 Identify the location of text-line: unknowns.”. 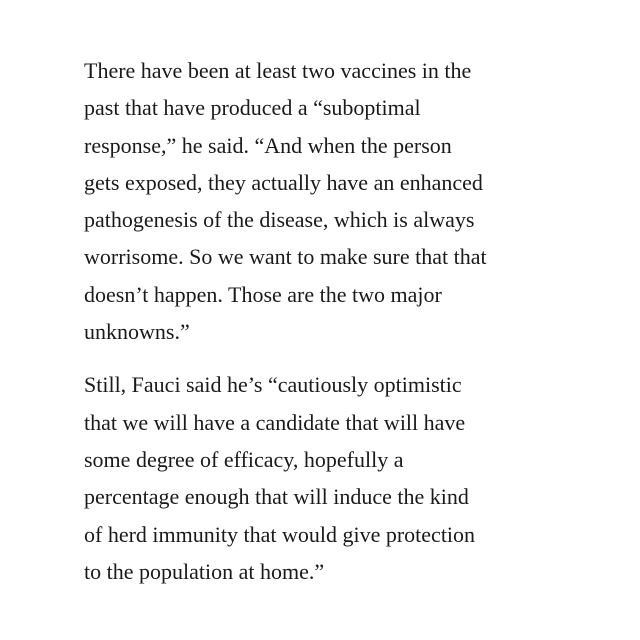
(137, 332).